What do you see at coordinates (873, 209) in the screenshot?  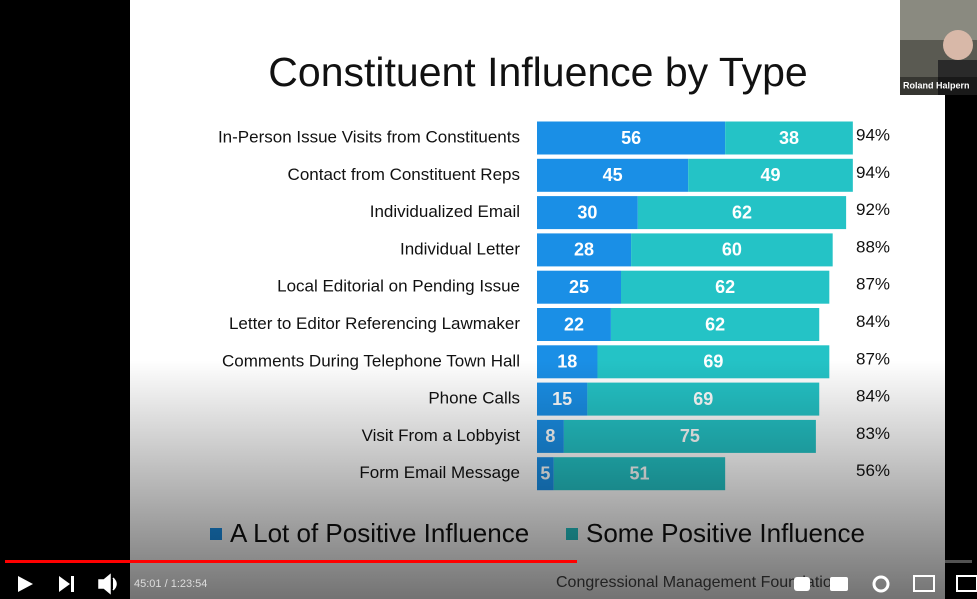 I see `total-label: 92%` at bounding box center [873, 209].